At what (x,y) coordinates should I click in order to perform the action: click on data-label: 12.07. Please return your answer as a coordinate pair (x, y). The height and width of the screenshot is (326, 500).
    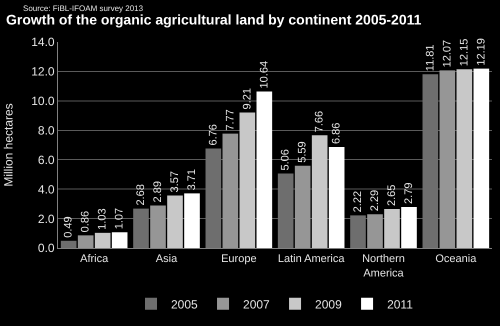
    Looking at the image, I should click on (447, 54).